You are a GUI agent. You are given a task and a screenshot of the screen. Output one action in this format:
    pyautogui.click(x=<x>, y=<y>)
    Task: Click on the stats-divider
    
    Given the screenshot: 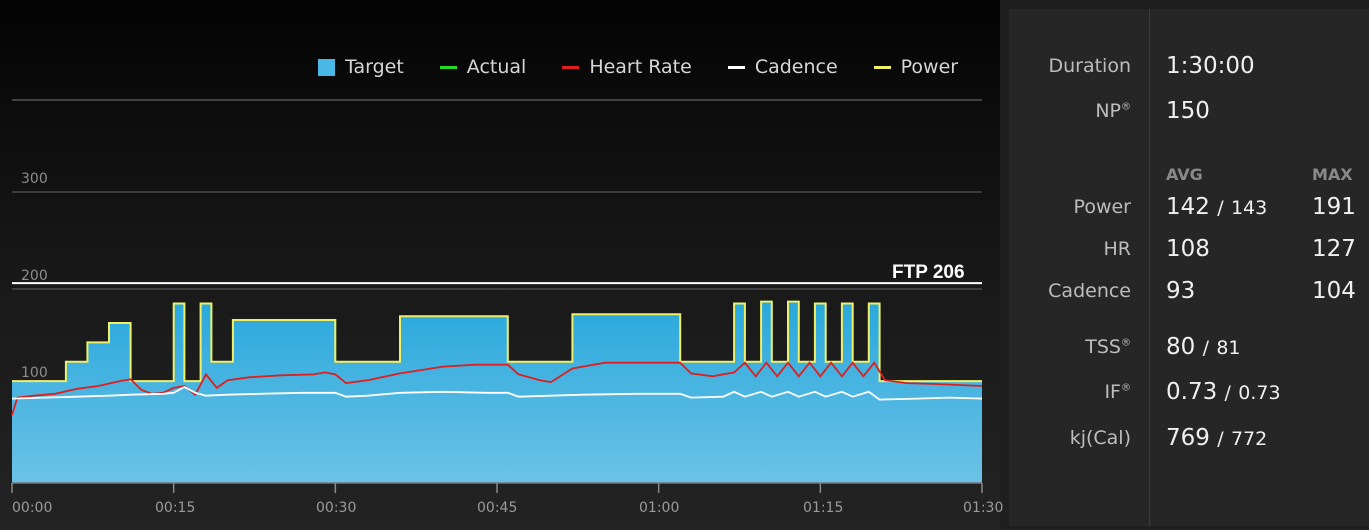 What is the action you would take?
    pyautogui.click(x=1149, y=267)
    